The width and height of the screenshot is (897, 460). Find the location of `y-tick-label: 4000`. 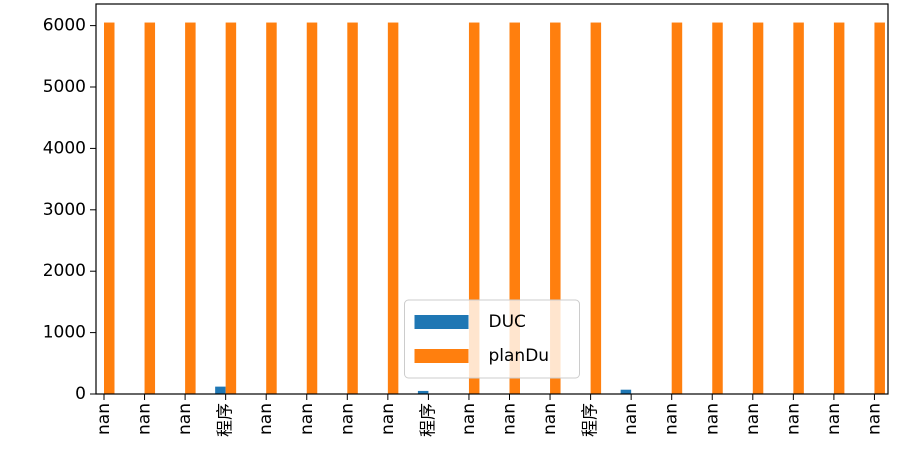

y-tick-label: 4000 is located at coordinates (64, 148).